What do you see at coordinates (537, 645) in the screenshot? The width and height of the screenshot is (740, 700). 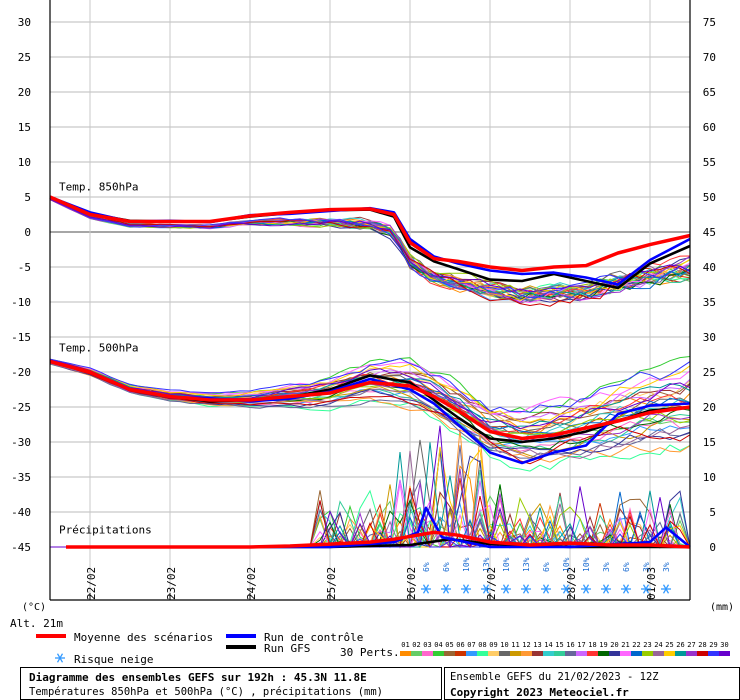 I see `member-number: 13` at bounding box center [537, 645].